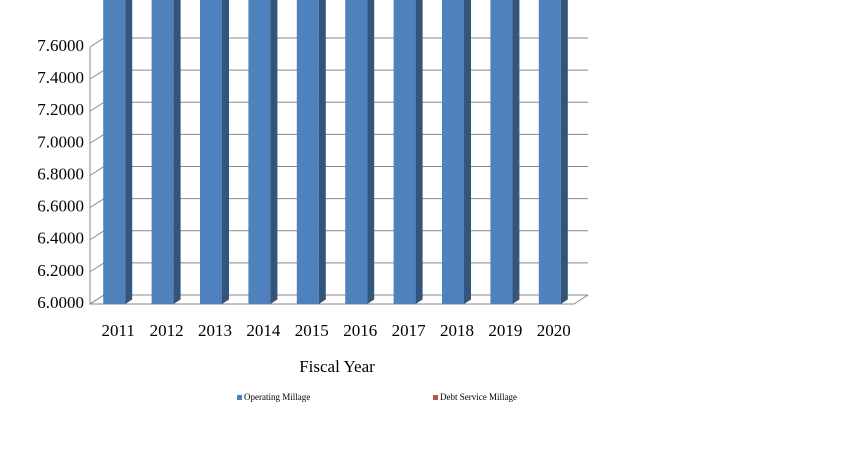  What do you see at coordinates (60, 238) in the screenshot?
I see `y-tick-label: 6.4000` at bounding box center [60, 238].